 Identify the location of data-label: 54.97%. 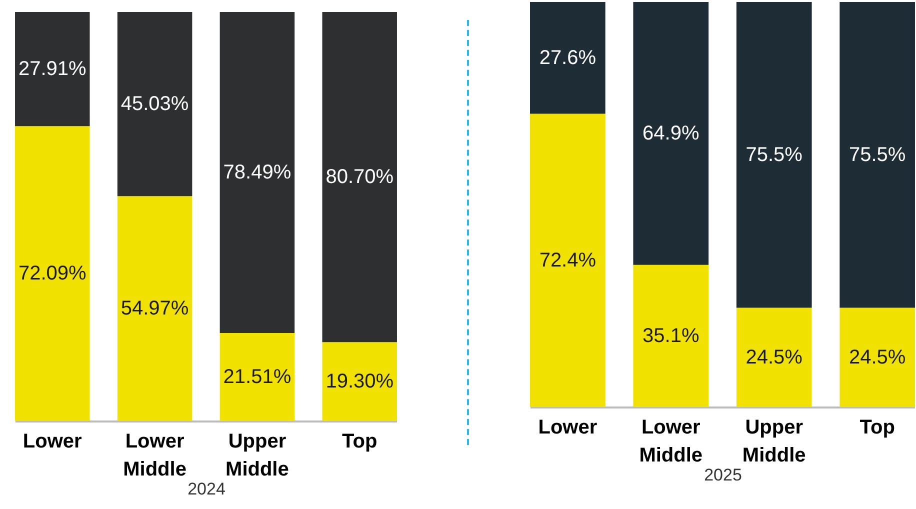
(154, 309).